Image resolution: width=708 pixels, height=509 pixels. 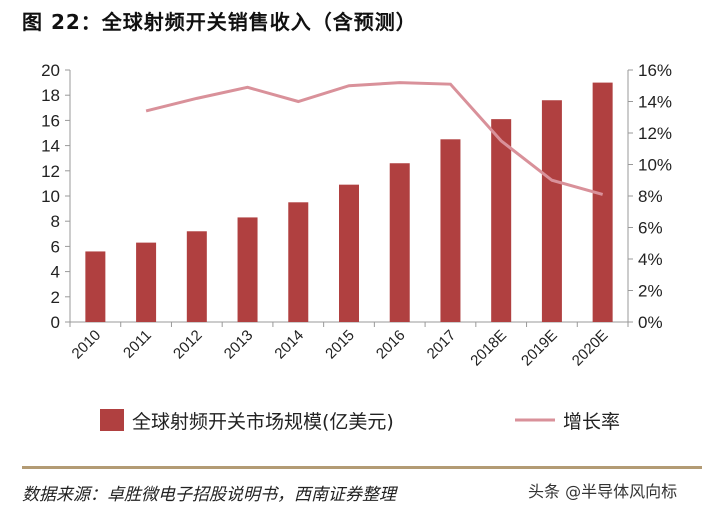 I want to click on source-note: 数据来源：卓胜微电子招股说明书，西南证券整理, so click(x=209, y=495).